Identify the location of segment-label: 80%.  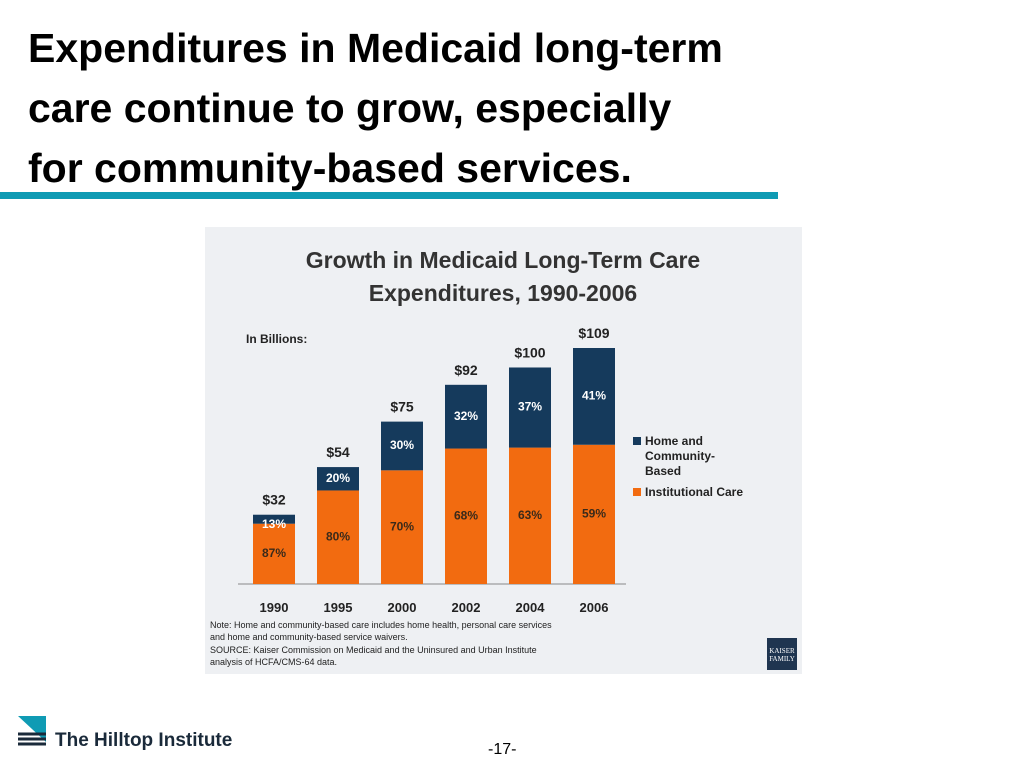
(338, 536).